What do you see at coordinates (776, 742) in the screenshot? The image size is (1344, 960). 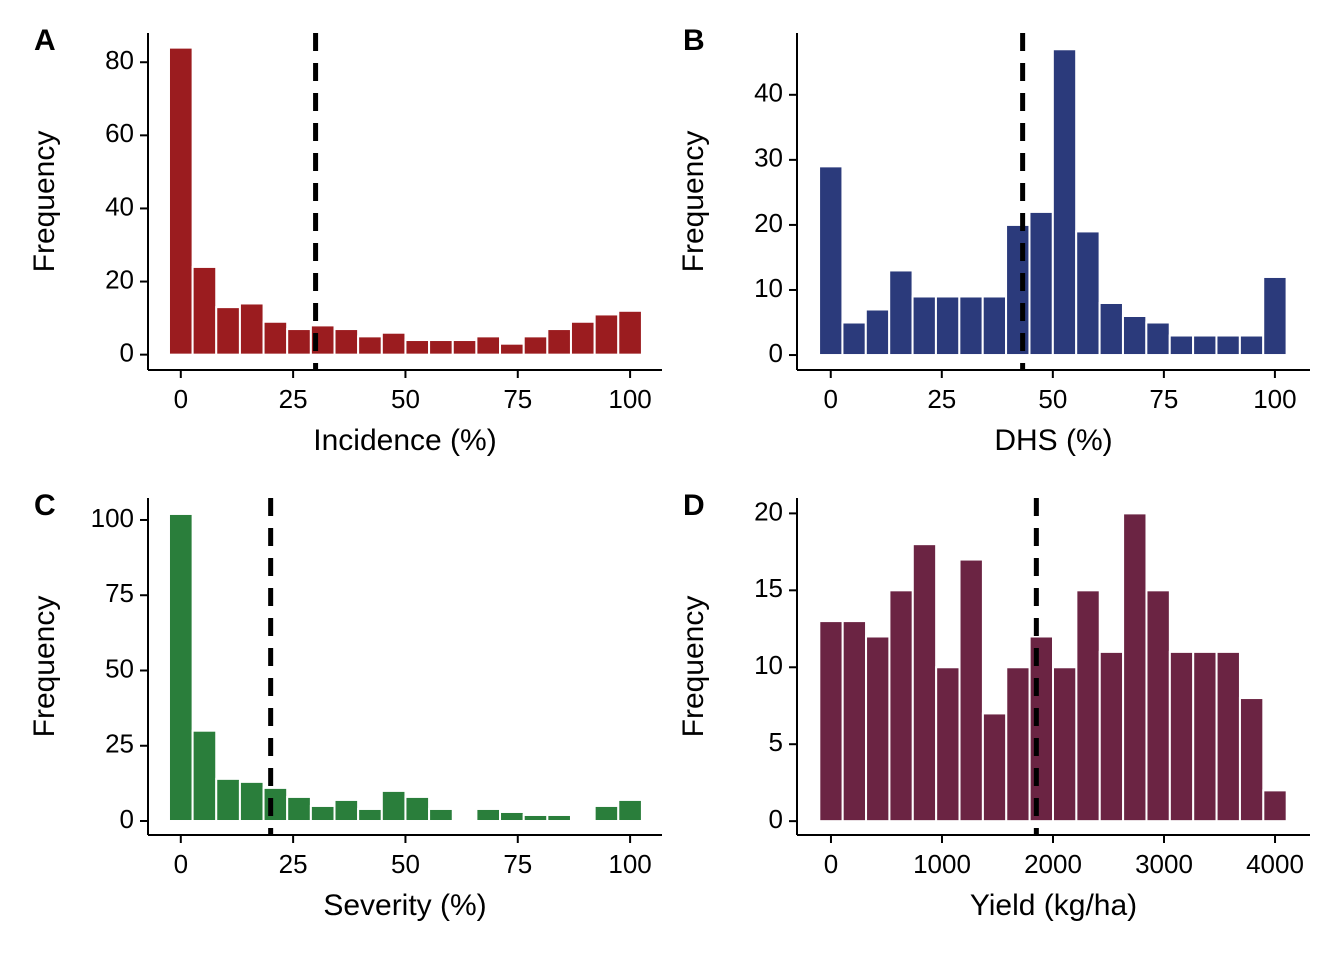 I see `y-tick-label: 5` at bounding box center [776, 742].